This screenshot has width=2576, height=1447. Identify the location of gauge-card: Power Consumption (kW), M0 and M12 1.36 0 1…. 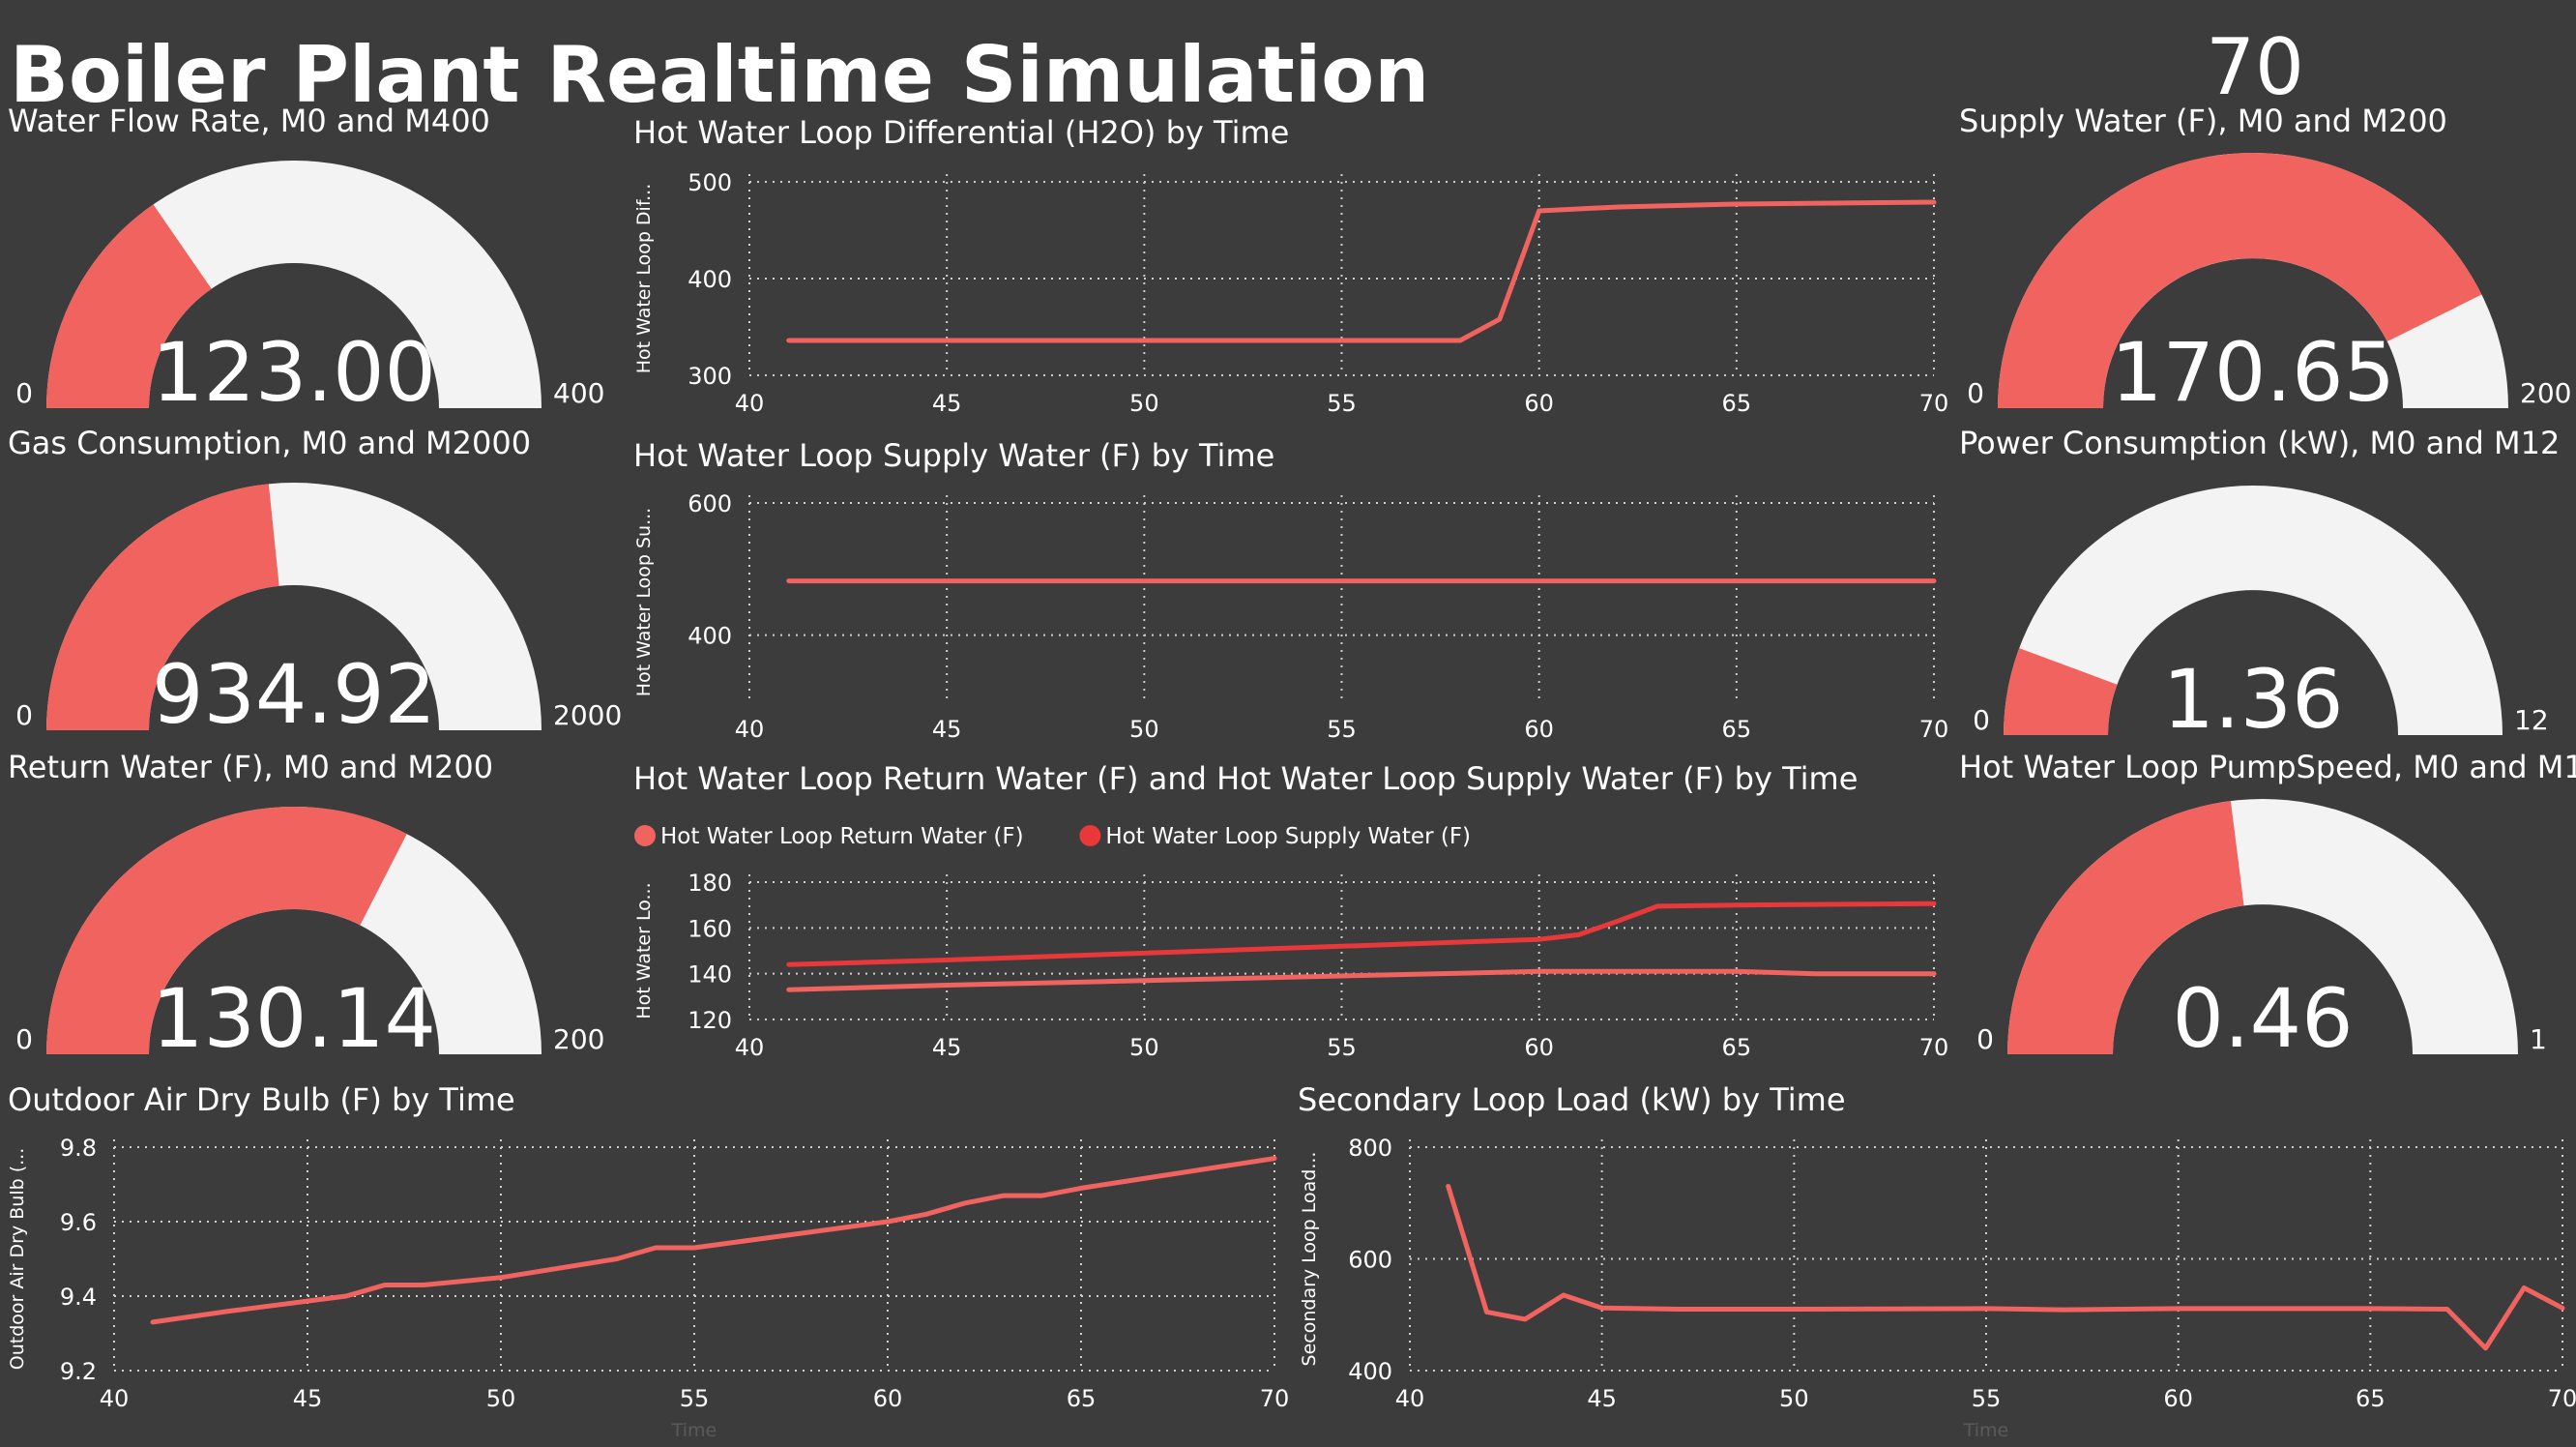
(2259, 586).